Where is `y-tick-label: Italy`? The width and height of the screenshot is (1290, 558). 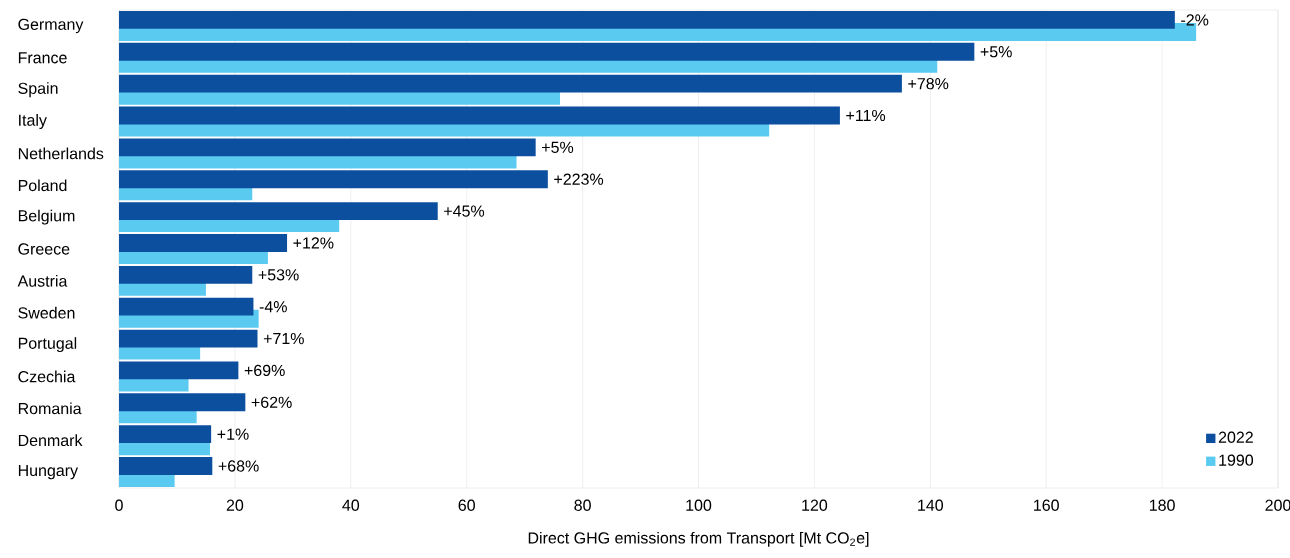
y-tick-label: Italy is located at coordinates (33, 121).